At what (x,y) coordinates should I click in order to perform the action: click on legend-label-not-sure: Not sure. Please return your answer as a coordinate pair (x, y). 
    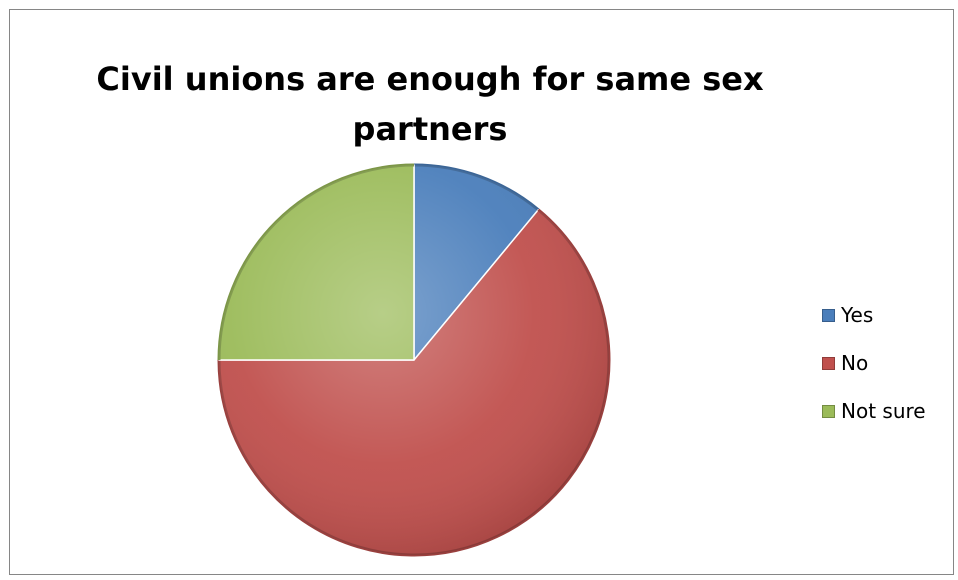
    Looking at the image, I should click on (883, 411).